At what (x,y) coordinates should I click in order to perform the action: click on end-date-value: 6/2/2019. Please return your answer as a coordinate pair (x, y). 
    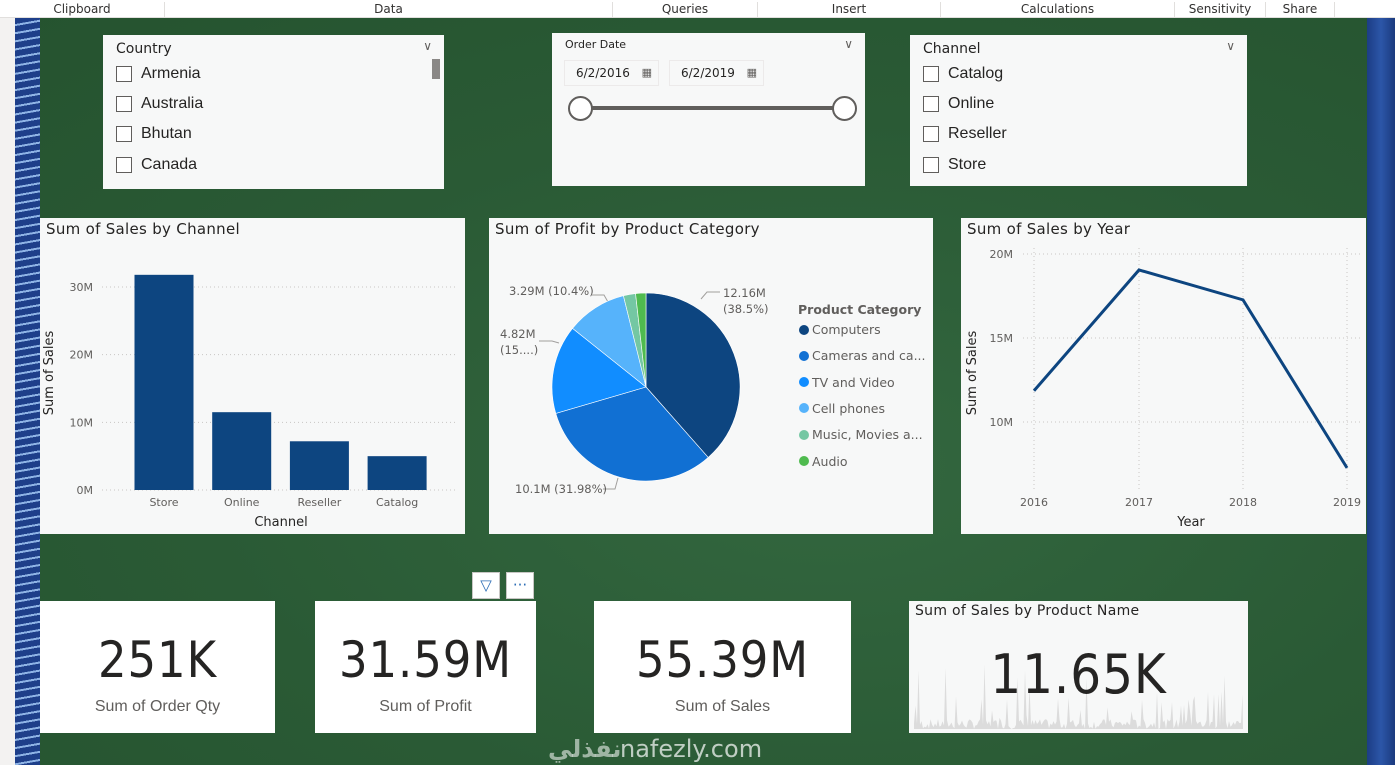
    Looking at the image, I should click on (708, 73).